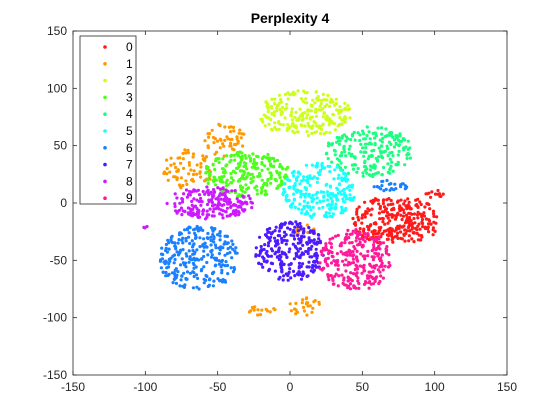  I want to click on x-tick-label: -50, so click(218, 387).